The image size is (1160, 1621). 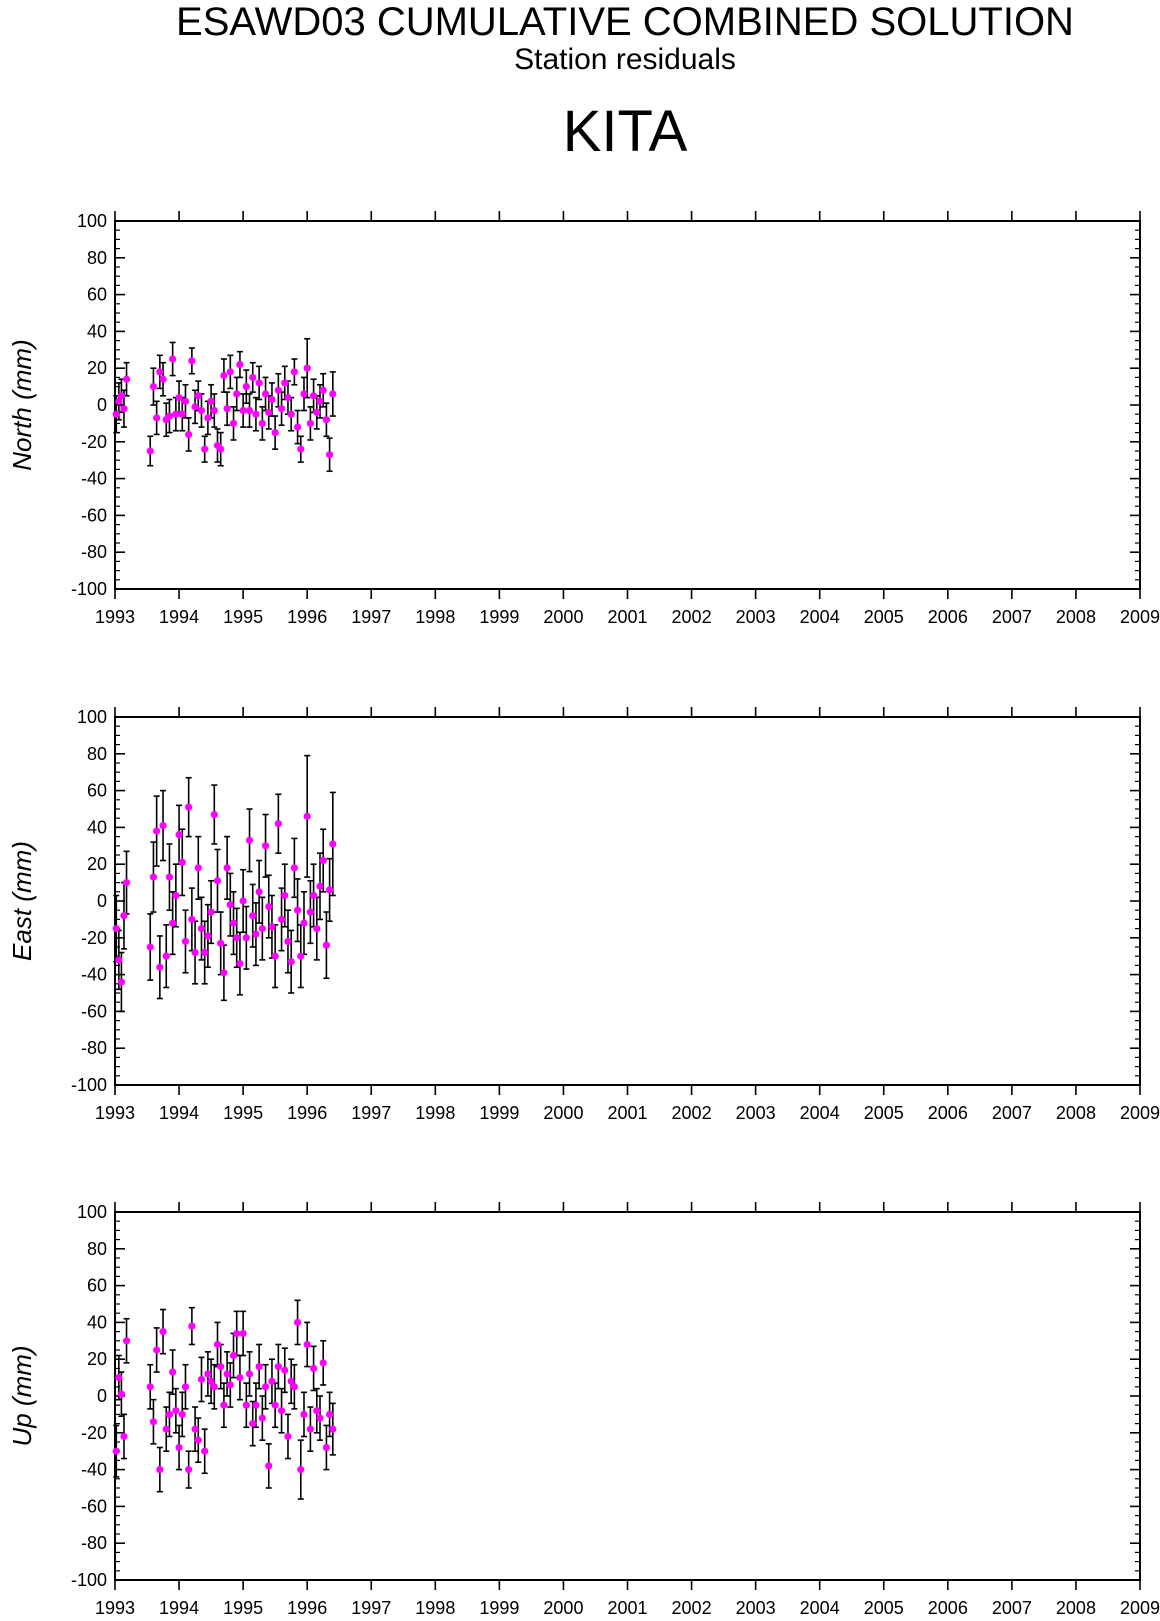 What do you see at coordinates (243, 1113) in the screenshot?
I see `x-tick-label: 1995` at bounding box center [243, 1113].